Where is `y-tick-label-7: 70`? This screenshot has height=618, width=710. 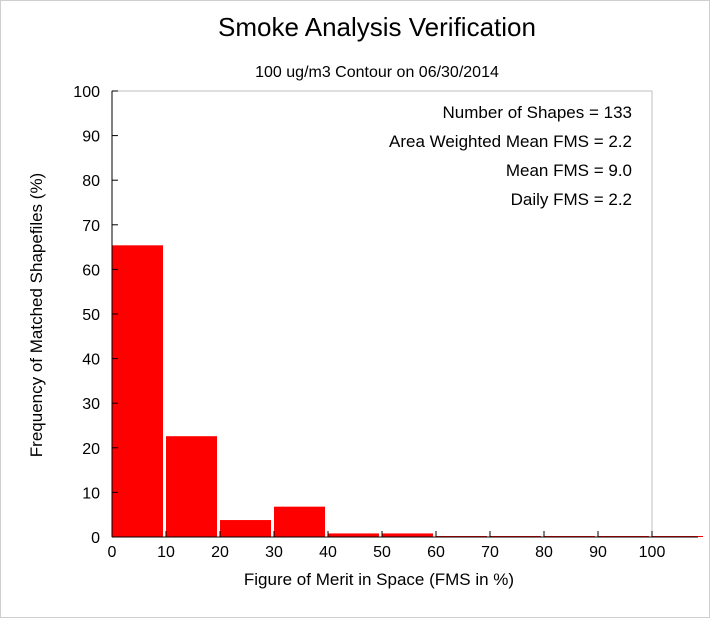
y-tick-label-7: 70 is located at coordinates (91, 226).